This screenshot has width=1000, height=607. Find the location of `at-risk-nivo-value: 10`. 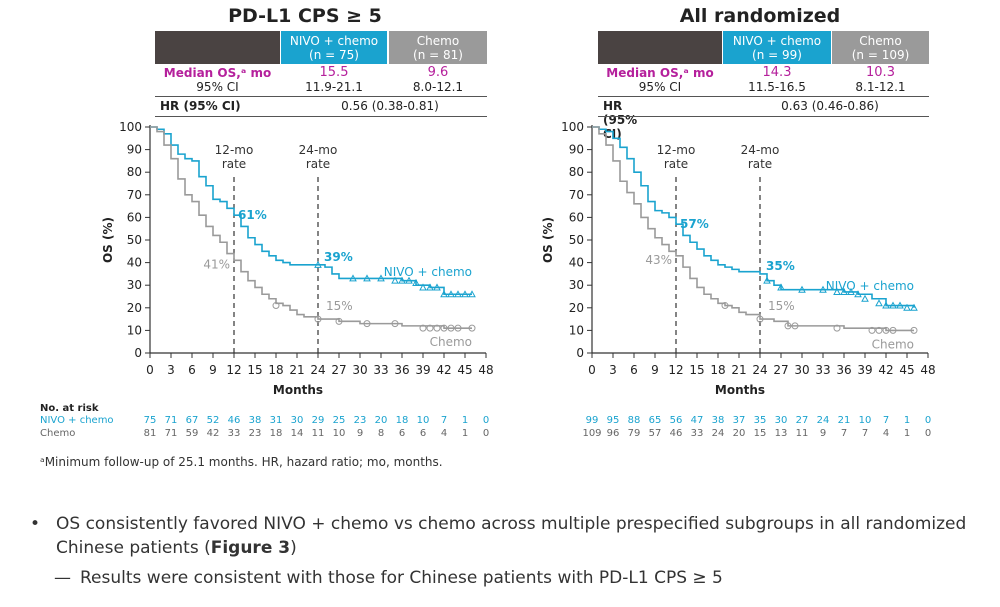

at-risk-nivo-value: 10 is located at coordinates (423, 420).